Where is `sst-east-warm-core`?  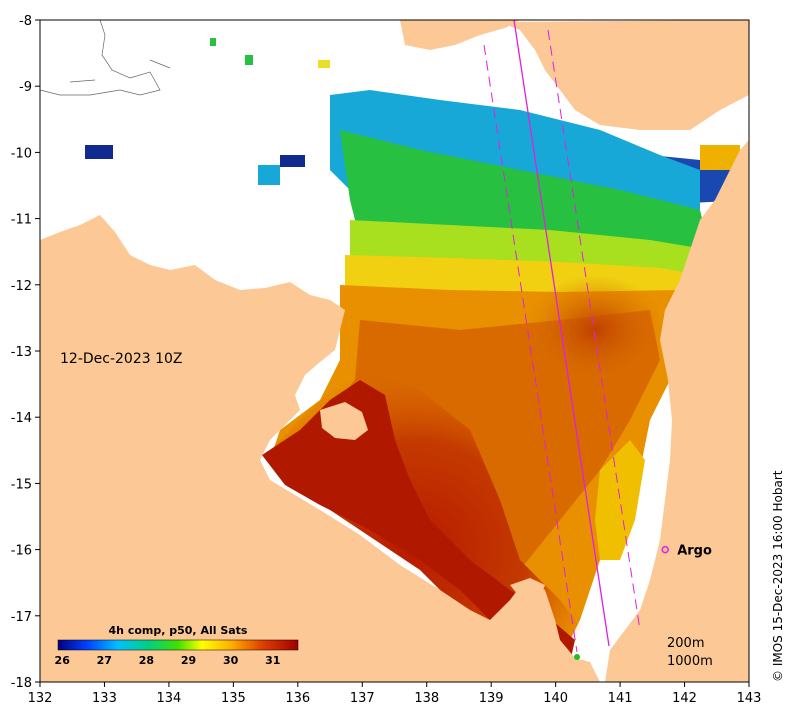
sst-east-warm-core is located at coordinates (595, 330).